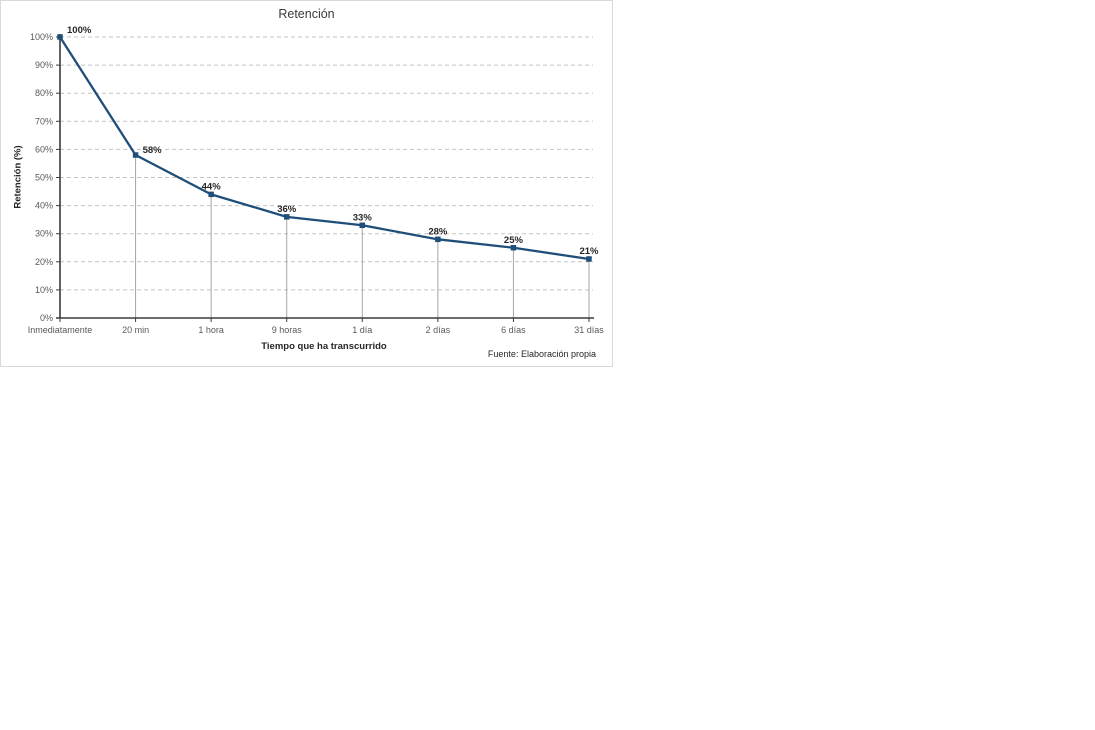 This screenshot has width=1095, height=730. Describe the element at coordinates (212, 186) in the screenshot. I see `data-label: 44%` at that location.